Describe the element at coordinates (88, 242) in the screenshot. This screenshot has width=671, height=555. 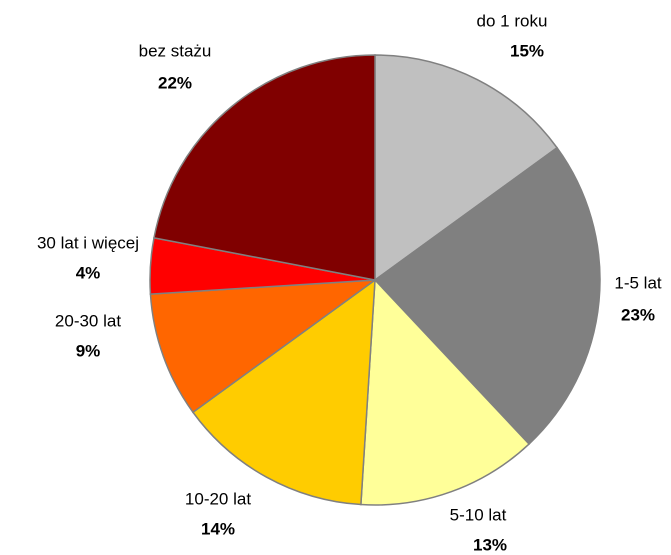
I see `slice-label: 30 lat i więcej` at that location.